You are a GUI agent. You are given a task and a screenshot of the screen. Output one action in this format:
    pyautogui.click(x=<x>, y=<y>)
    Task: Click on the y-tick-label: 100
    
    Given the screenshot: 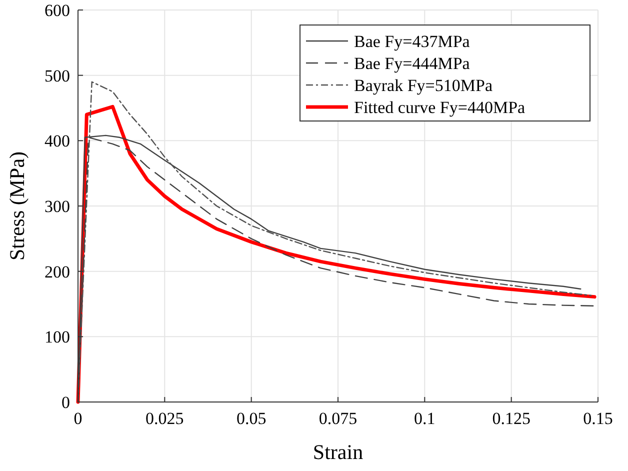 What is the action you would take?
    pyautogui.click(x=57, y=337)
    